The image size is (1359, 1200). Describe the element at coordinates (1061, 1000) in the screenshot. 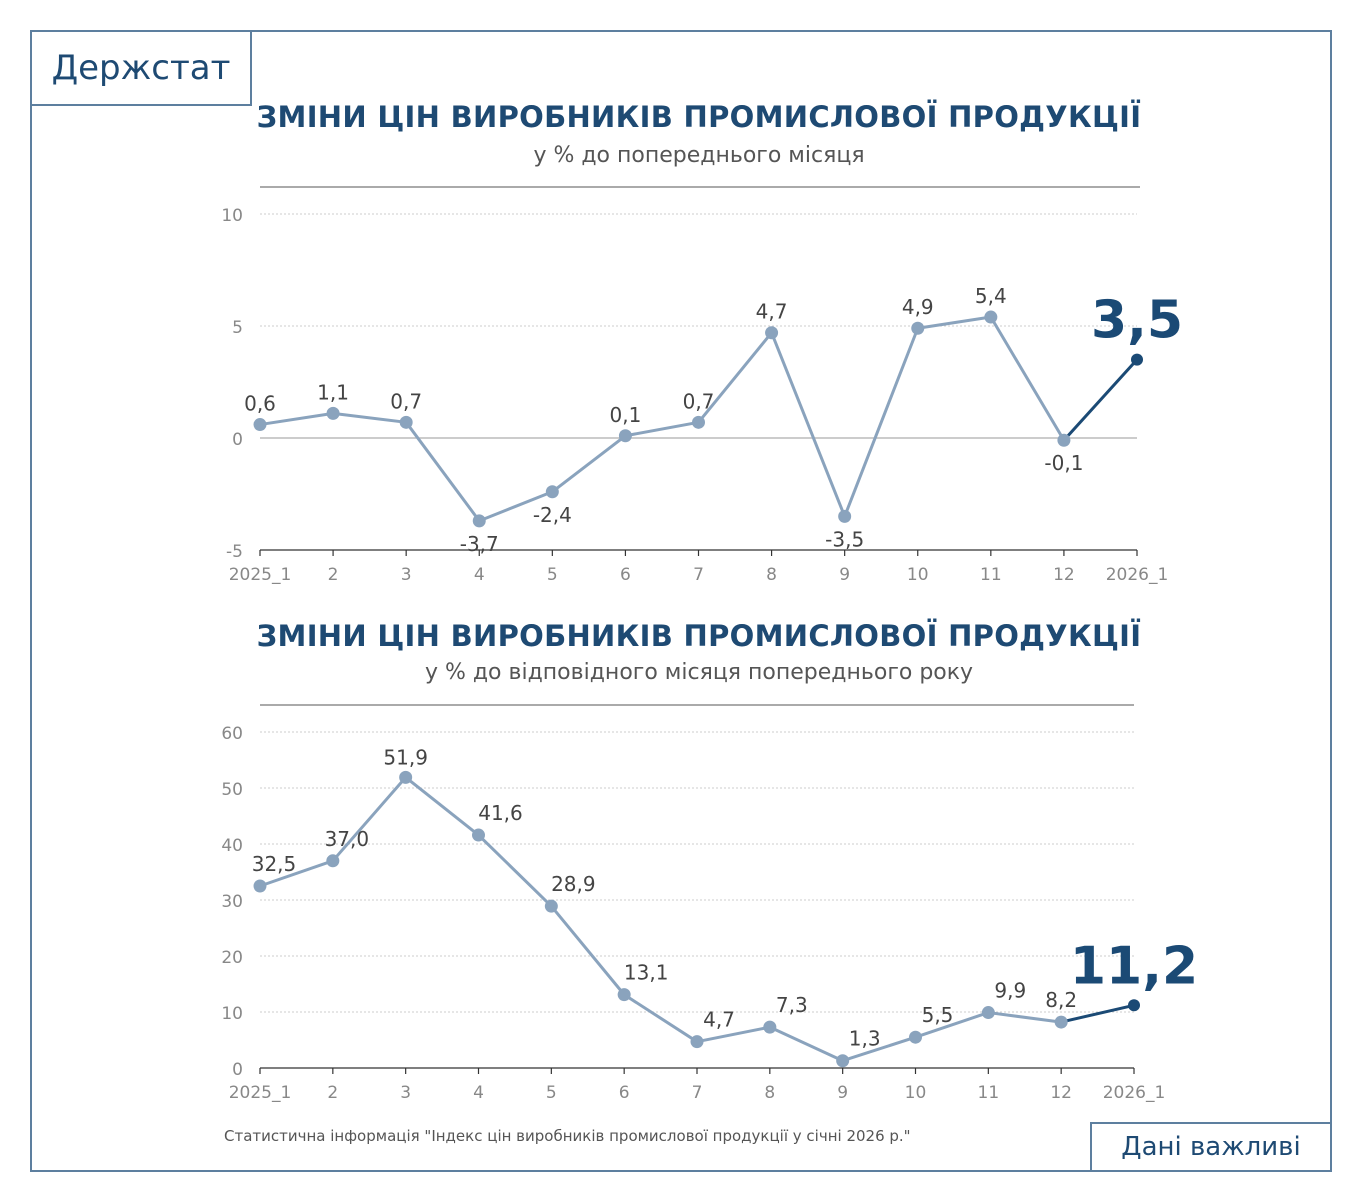

I see `chart-2-data-label: 8,2` at that location.